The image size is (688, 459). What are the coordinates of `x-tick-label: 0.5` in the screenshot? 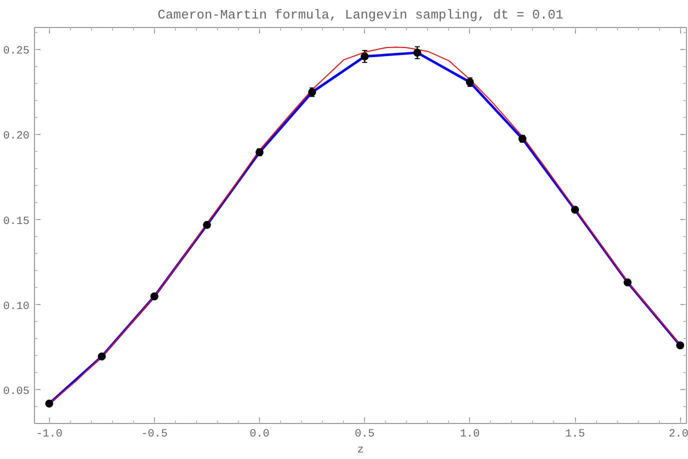 It's located at (364, 434).